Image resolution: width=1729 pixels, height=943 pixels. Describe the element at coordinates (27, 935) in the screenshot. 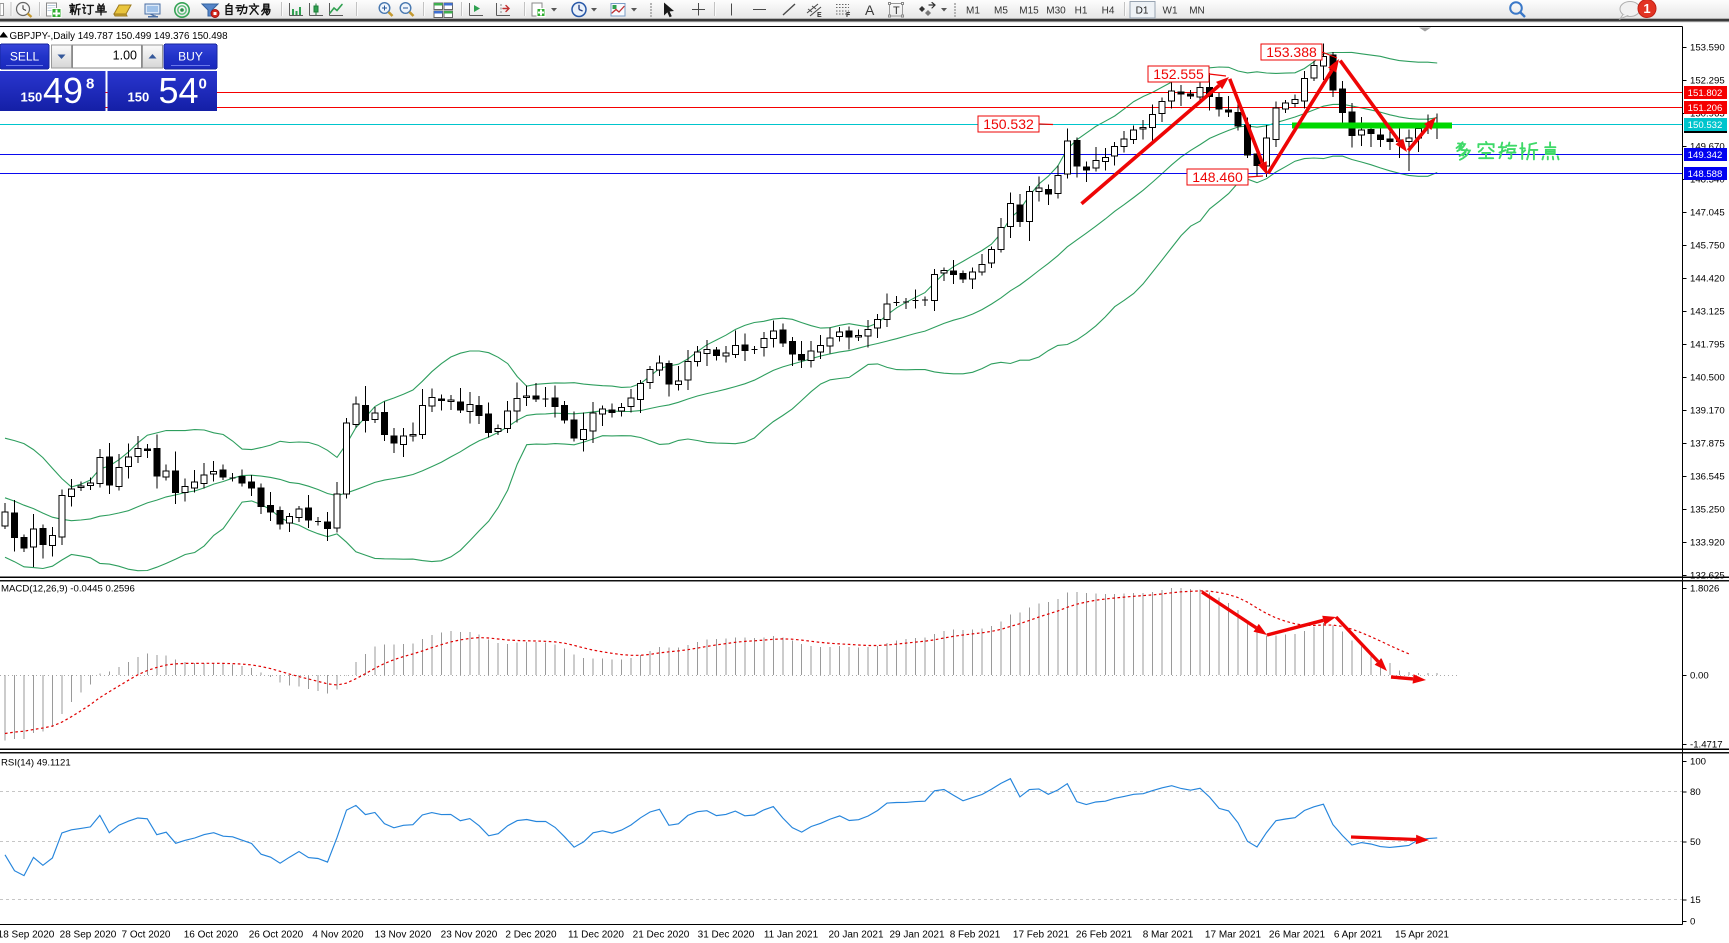

I see `svg-text: 18 Sep 2020` at that location.